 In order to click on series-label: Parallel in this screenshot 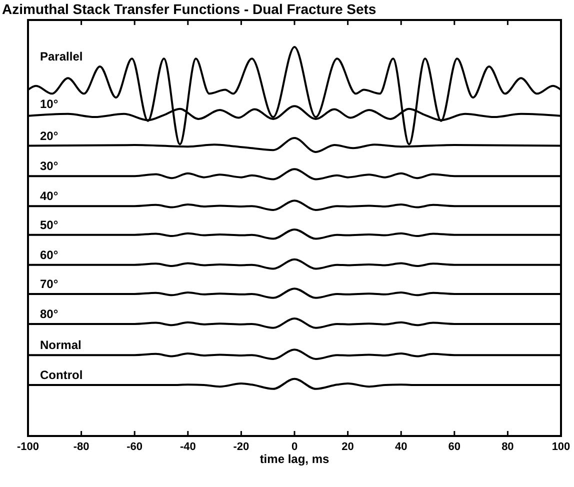, I will do `click(61, 56)`.